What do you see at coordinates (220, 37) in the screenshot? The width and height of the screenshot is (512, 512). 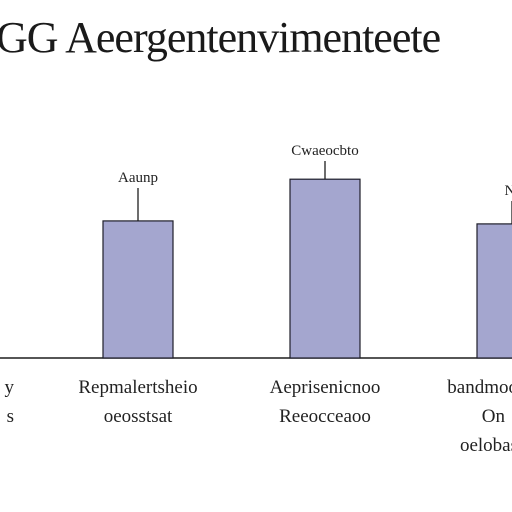 I see `chart-title: GG Aeergentenvimenteete` at bounding box center [220, 37].